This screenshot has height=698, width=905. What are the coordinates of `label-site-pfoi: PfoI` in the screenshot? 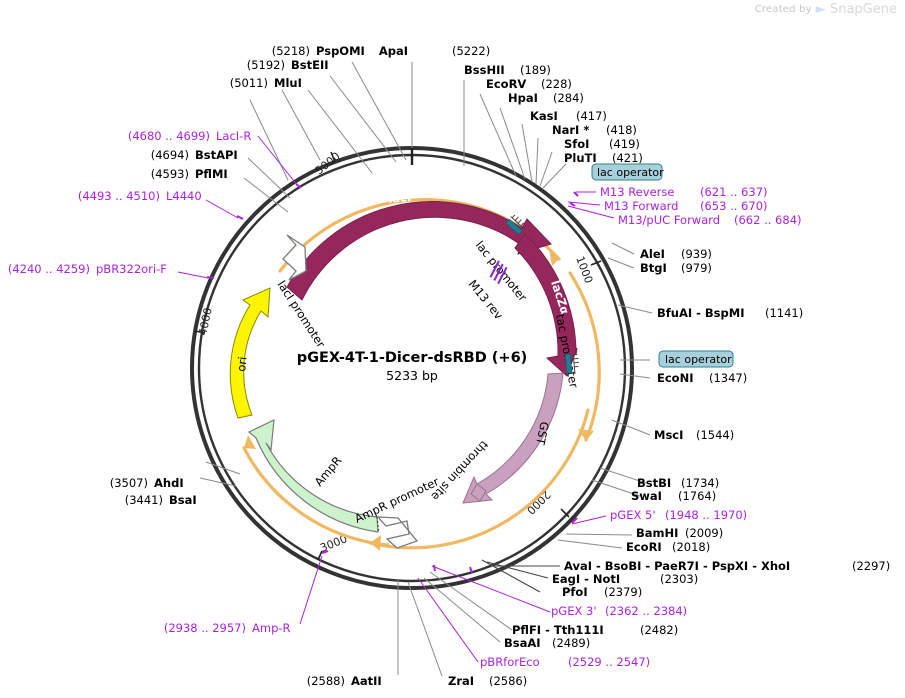 It's located at (575, 592).